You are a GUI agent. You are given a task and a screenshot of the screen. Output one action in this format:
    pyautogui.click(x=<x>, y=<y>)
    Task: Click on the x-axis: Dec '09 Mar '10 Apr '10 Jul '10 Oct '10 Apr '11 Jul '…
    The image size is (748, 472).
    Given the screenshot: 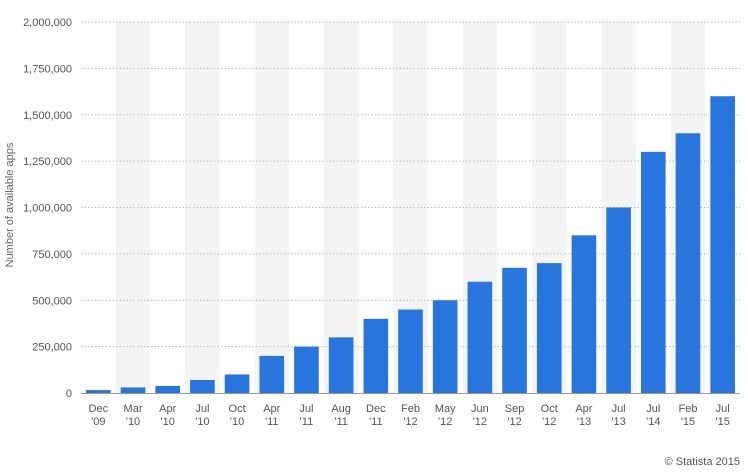 What is the action you would take?
    pyautogui.click(x=409, y=415)
    